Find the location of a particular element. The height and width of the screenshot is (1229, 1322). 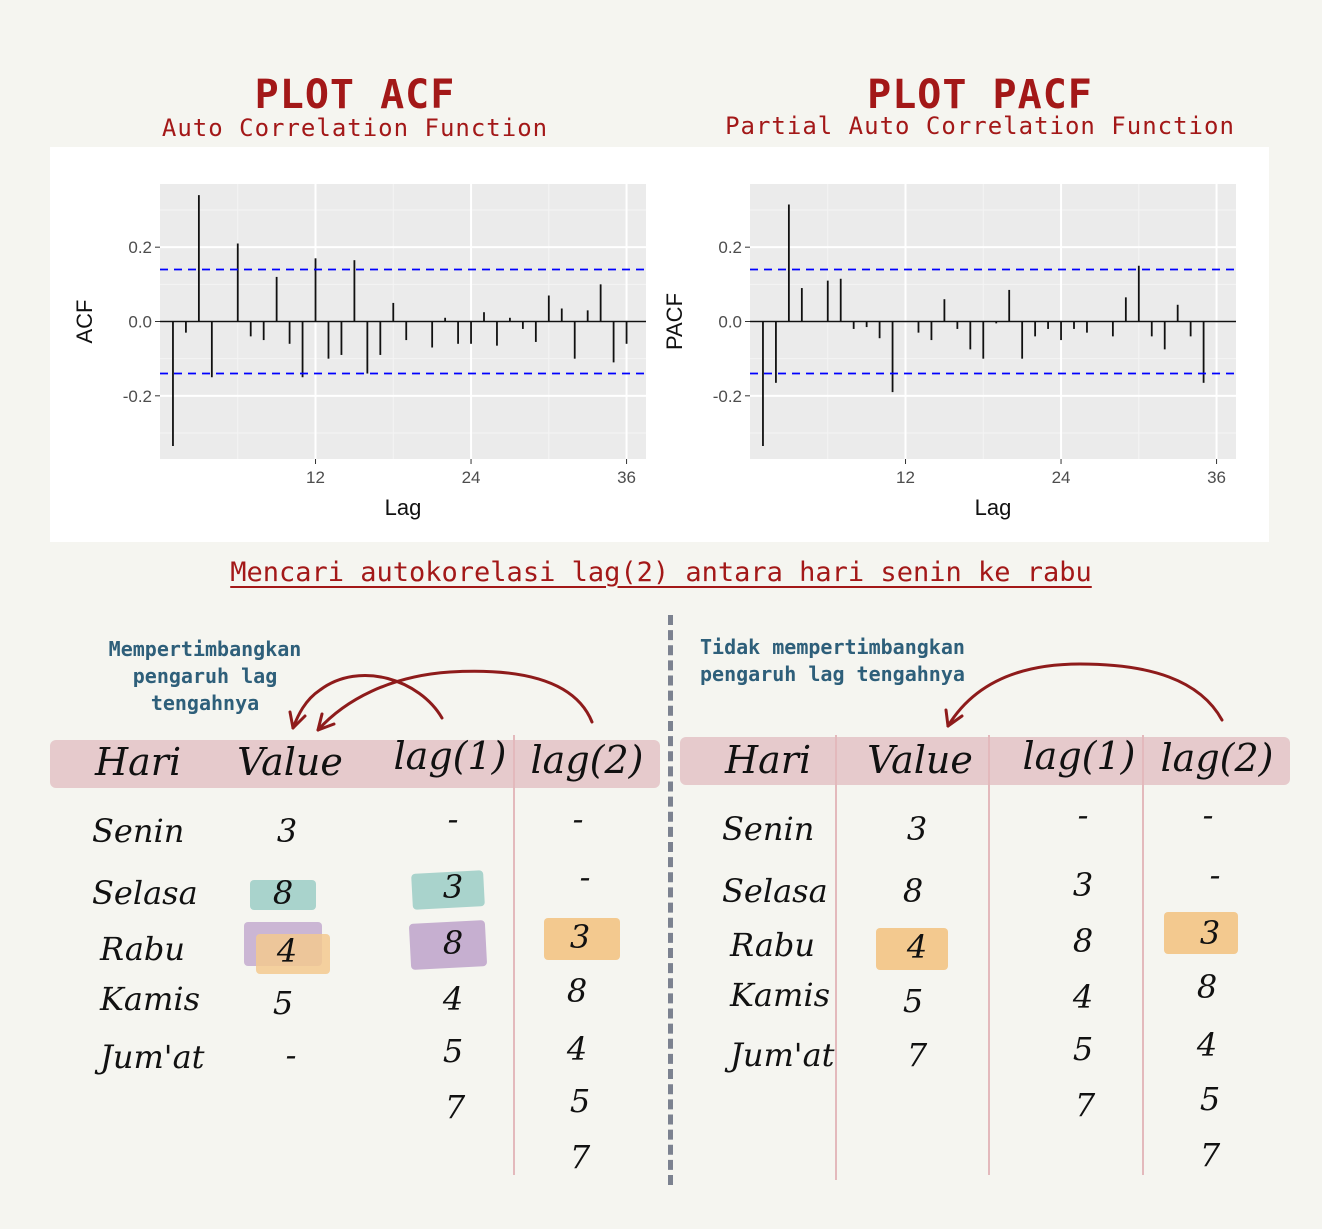

header-value-left: Value is located at coordinates (290, 762).